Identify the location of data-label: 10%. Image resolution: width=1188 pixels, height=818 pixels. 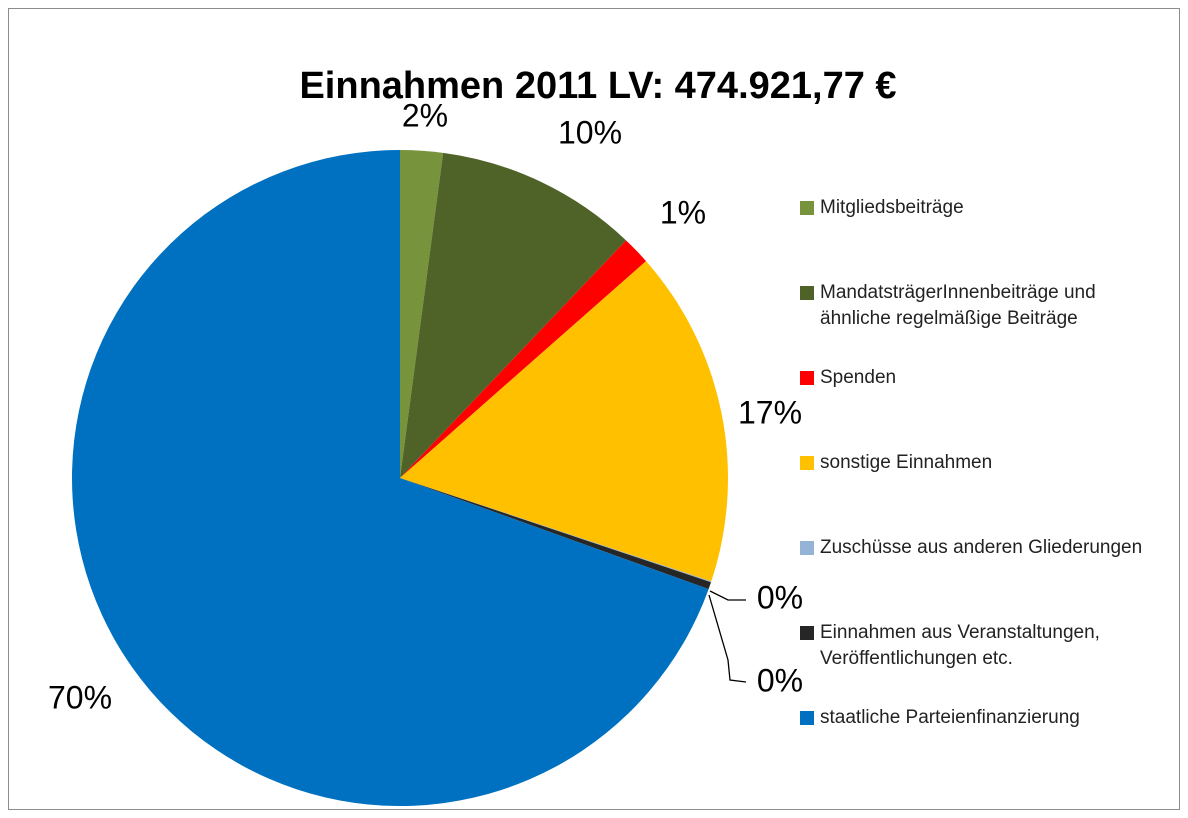
(590, 132).